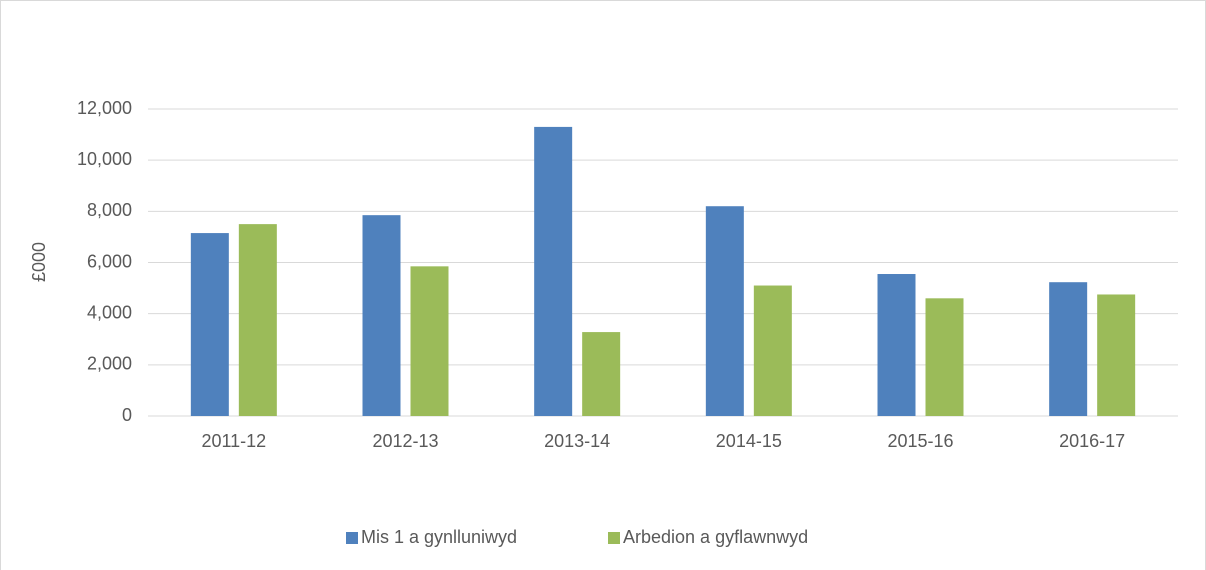  What do you see at coordinates (127, 415) in the screenshot?
I see `y-tick-label: 0` at bounding box center [127, 415].